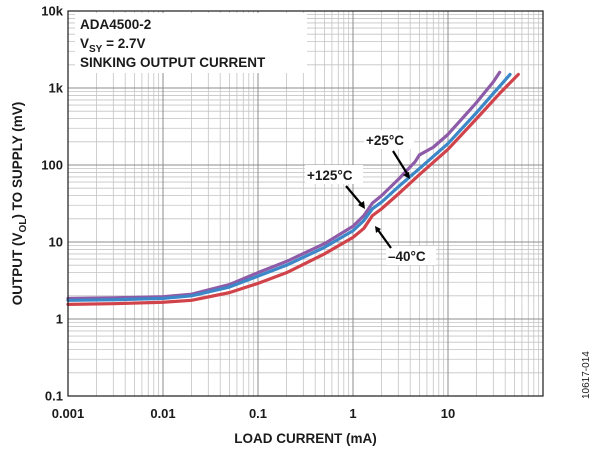 The width and height of the screenshot is (595, 455). I want to click on annotations: +25°C +125°C –40°C, so click(370, 197).